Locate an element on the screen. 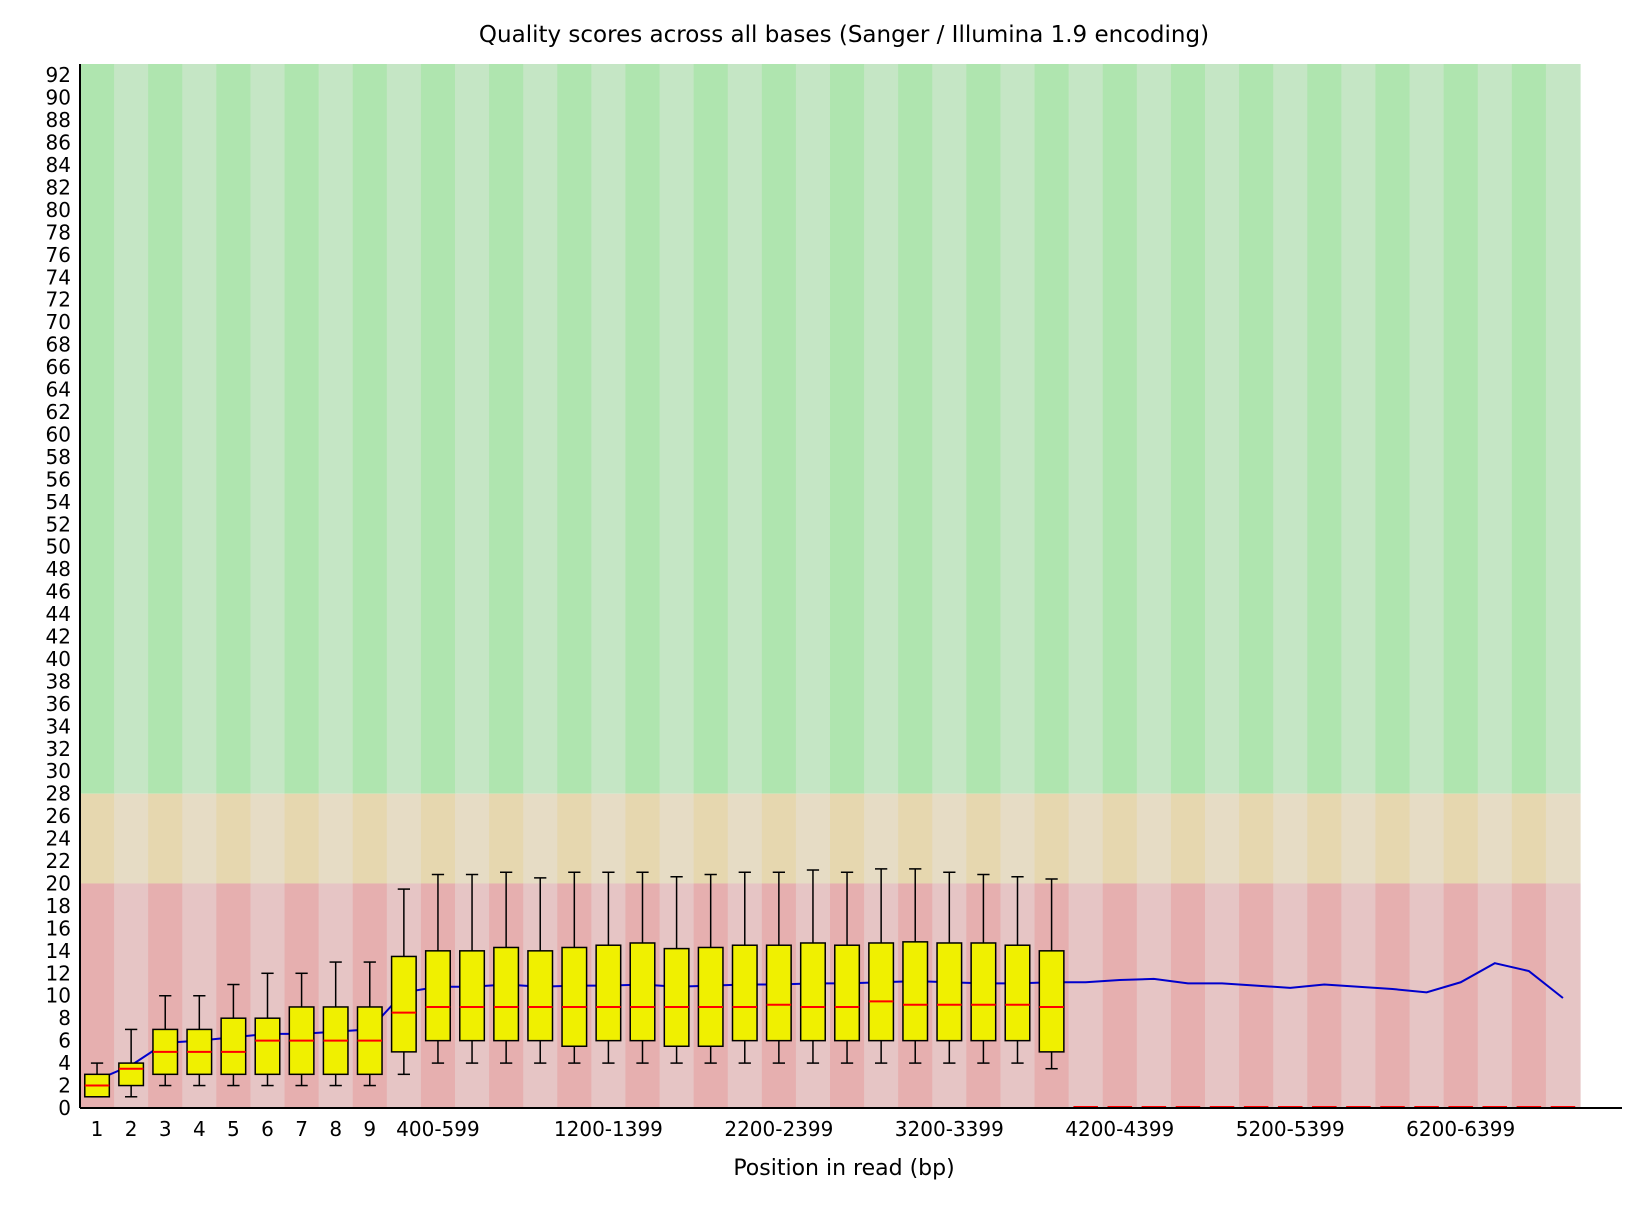 Image resolution: width=1628 pixels, height=1205 pixels. y-tick-label: 50 is located at coordinates (58, 547).